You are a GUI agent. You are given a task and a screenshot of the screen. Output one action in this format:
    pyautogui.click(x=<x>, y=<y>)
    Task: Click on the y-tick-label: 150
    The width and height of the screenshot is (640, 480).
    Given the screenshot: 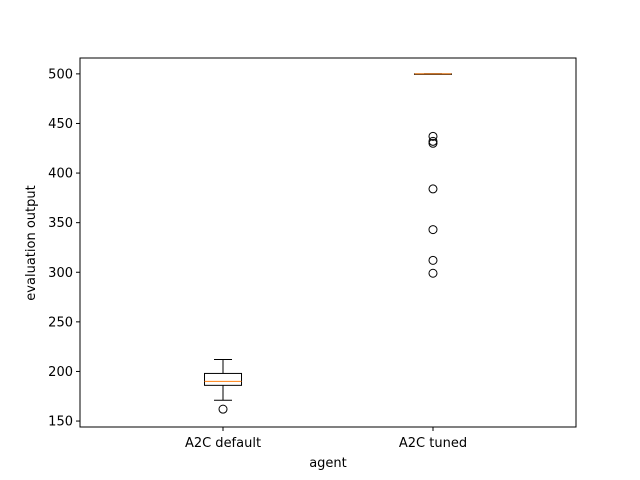 What is the action you would take?
    pyautogui.click(x=60, y=422)
    